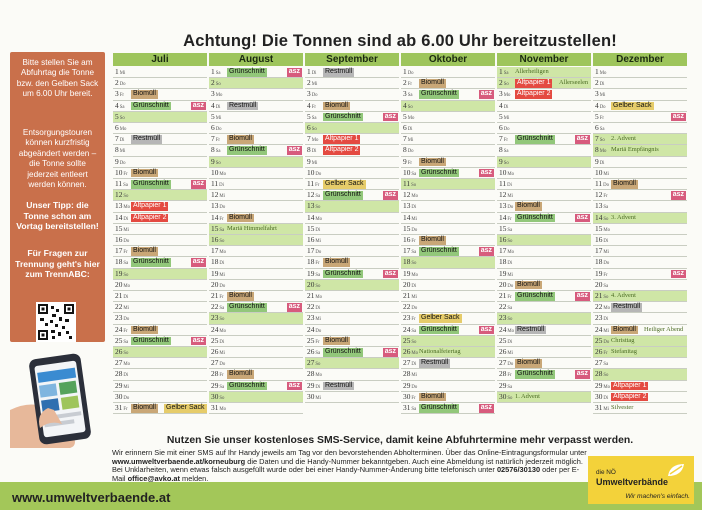 This screenshot has height=510, width=702. Describe the element at coordinates (56, 322) in the screenshot. I see `qr-code-icon` at that location.